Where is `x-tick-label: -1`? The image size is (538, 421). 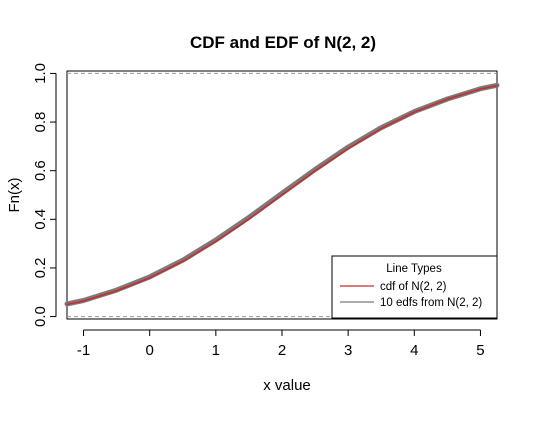
x-tick-label: -1 is located at coordinates (83, 350).